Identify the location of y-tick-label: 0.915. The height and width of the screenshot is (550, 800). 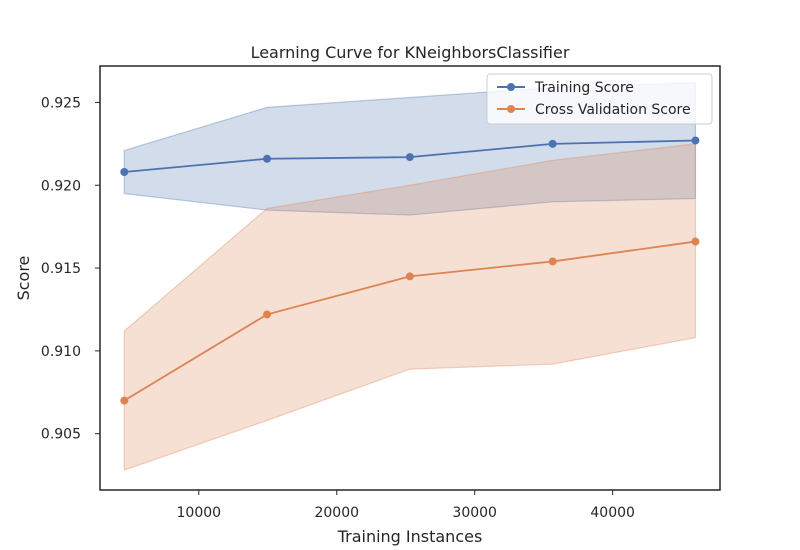
(61, 269).